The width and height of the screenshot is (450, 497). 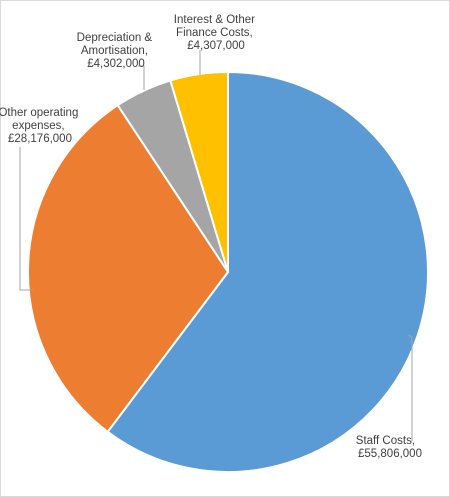 I want to click on label-other-name-1: Other operating, so click(x=39, y=113).